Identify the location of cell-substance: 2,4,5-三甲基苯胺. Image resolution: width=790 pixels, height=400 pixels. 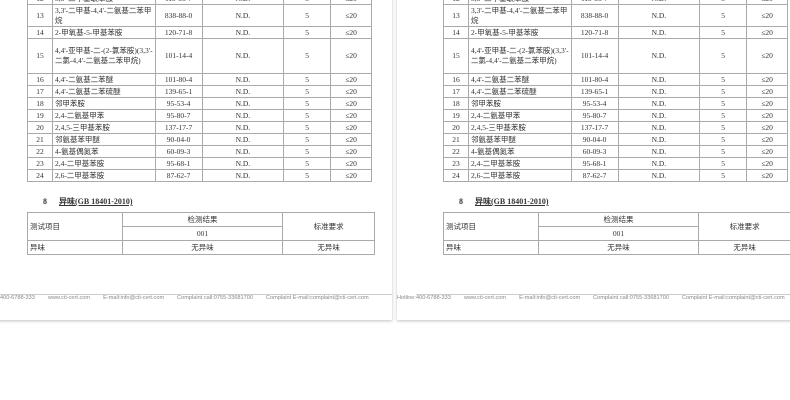
(519, 127).